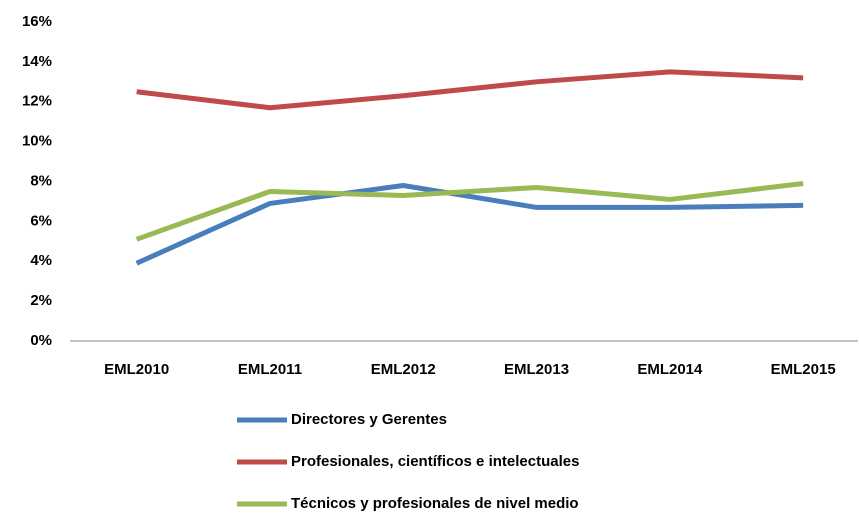  What do you see at coordinates (37, 101) in the screenshot?
I see `y-tick-label: 12%` at bounding box center [37, 101].